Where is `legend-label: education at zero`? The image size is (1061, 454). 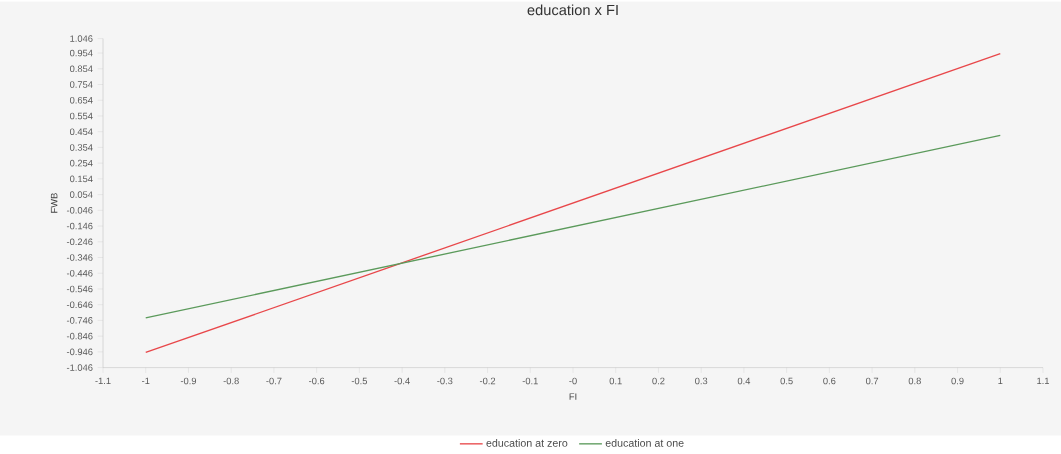 legend-label: education at zero is located at coordinates (527, 442).